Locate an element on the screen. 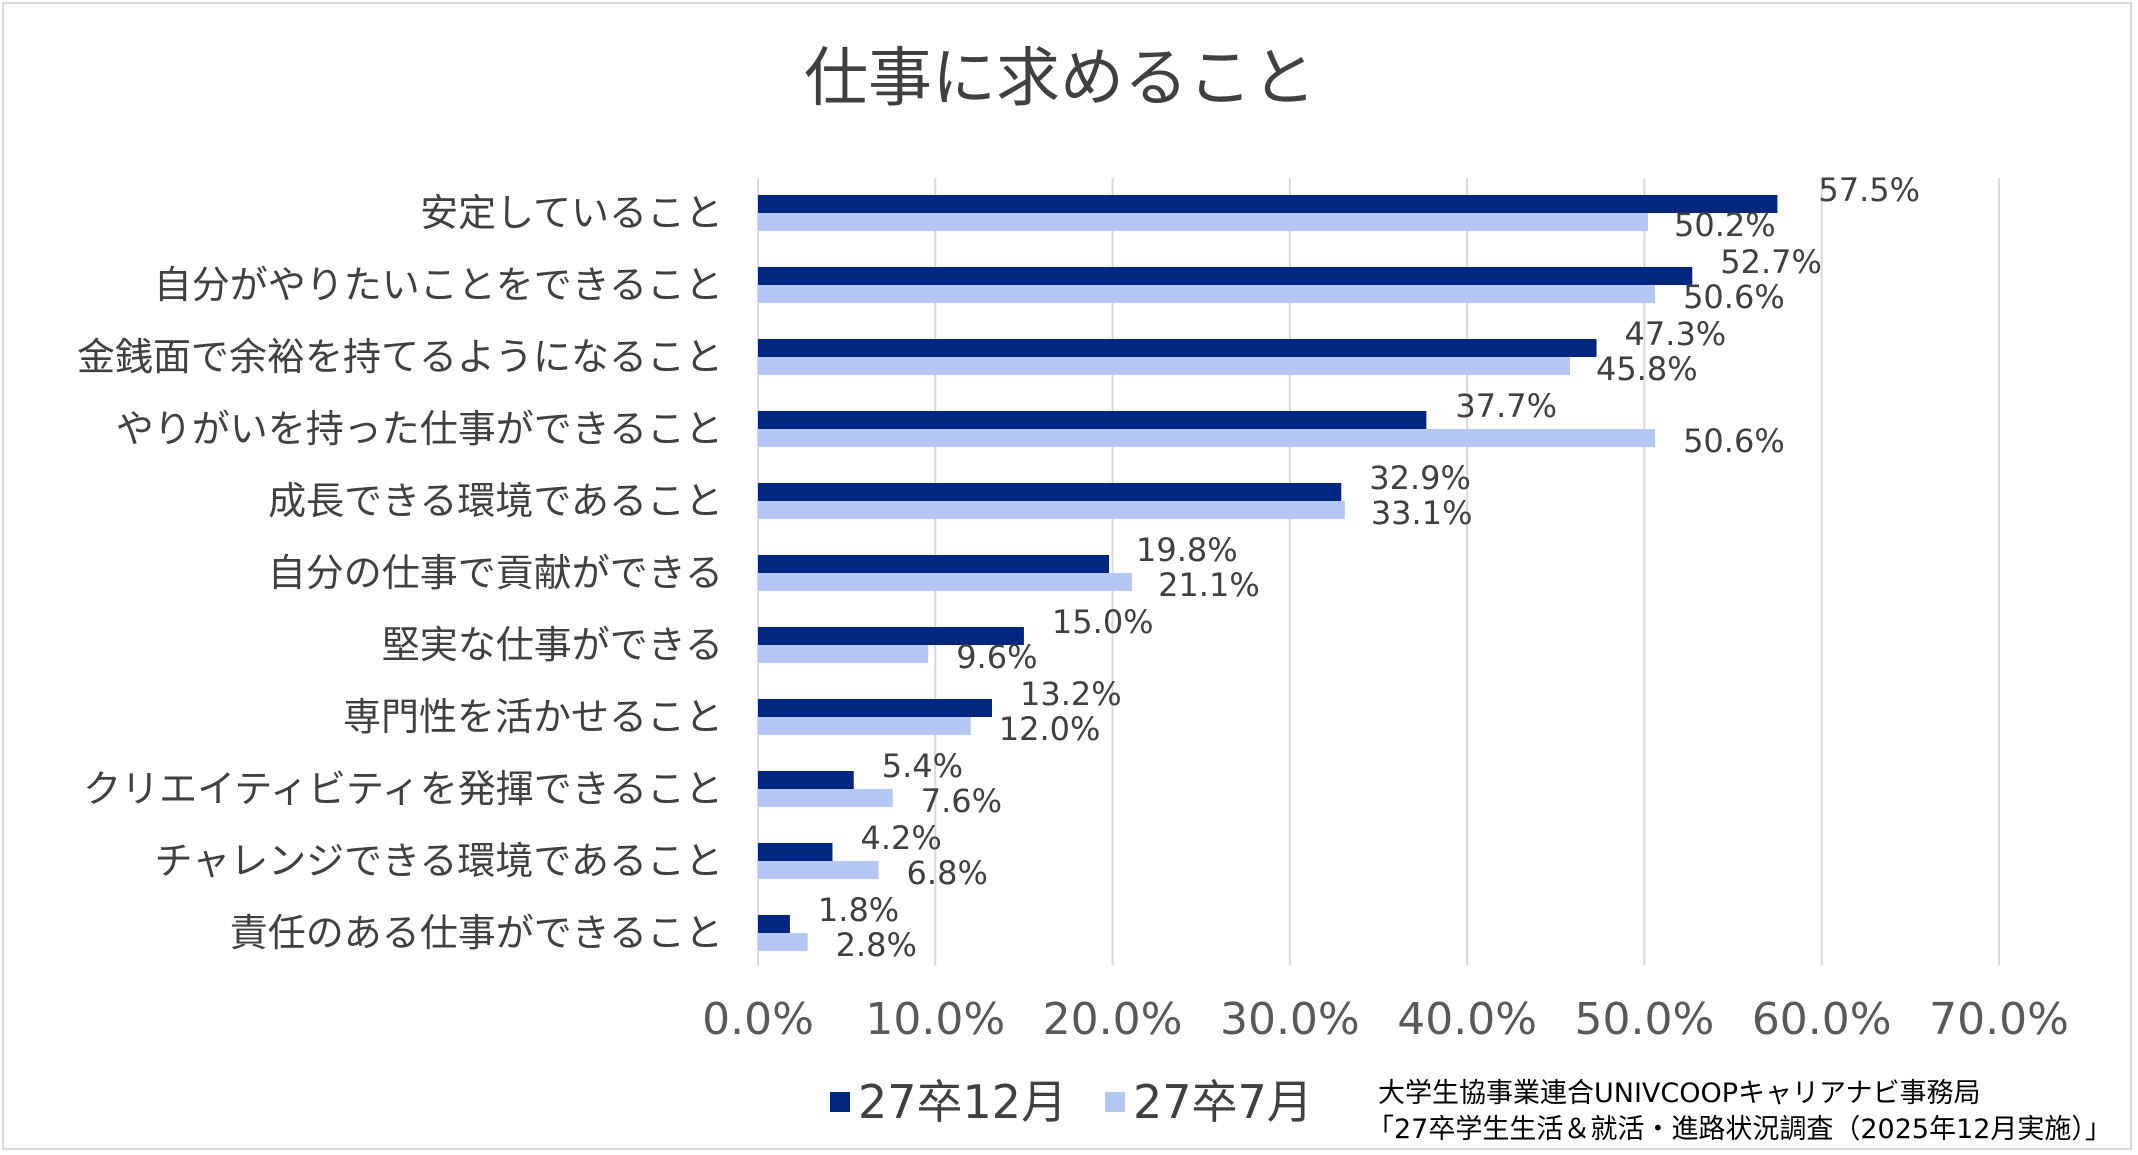 This screenshot has height=1155, width=2138. chart-title: 仕事に求めること is located at coordinates (1060, 79).